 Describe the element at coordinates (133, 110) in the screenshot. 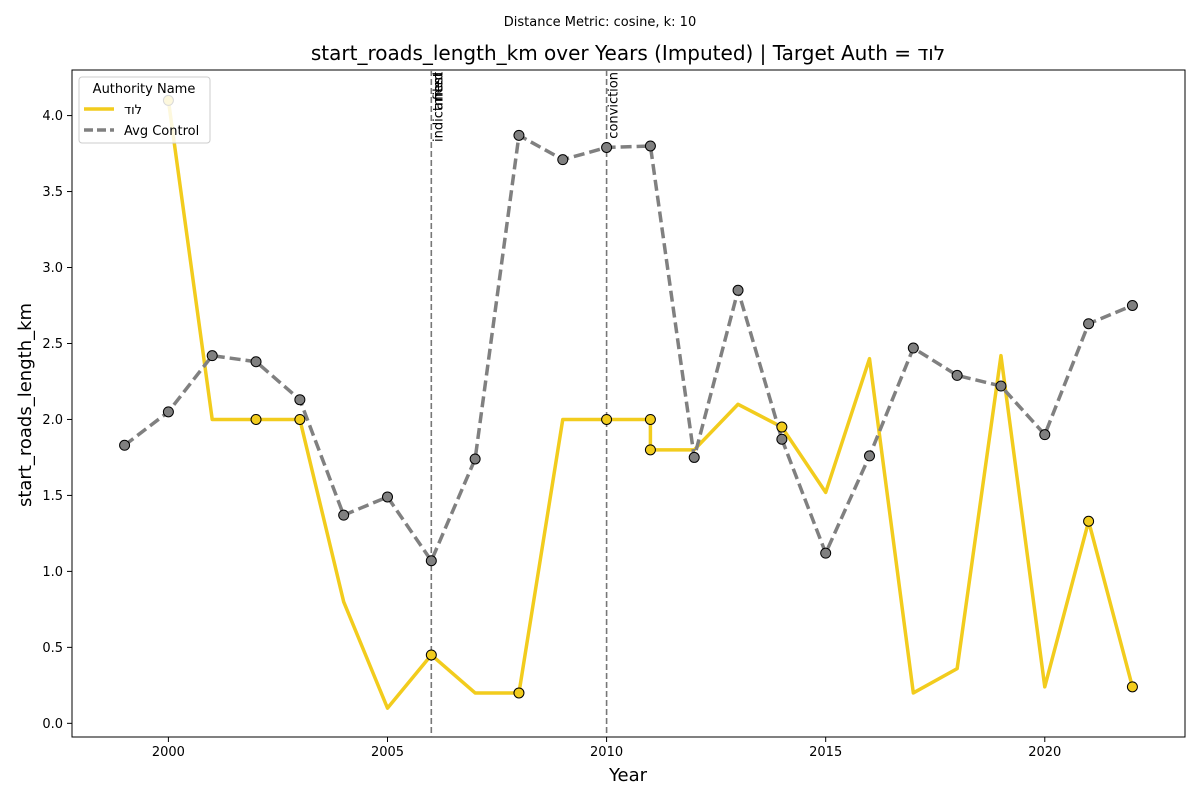

I see `legend-entry-lod: לוד` at that location.